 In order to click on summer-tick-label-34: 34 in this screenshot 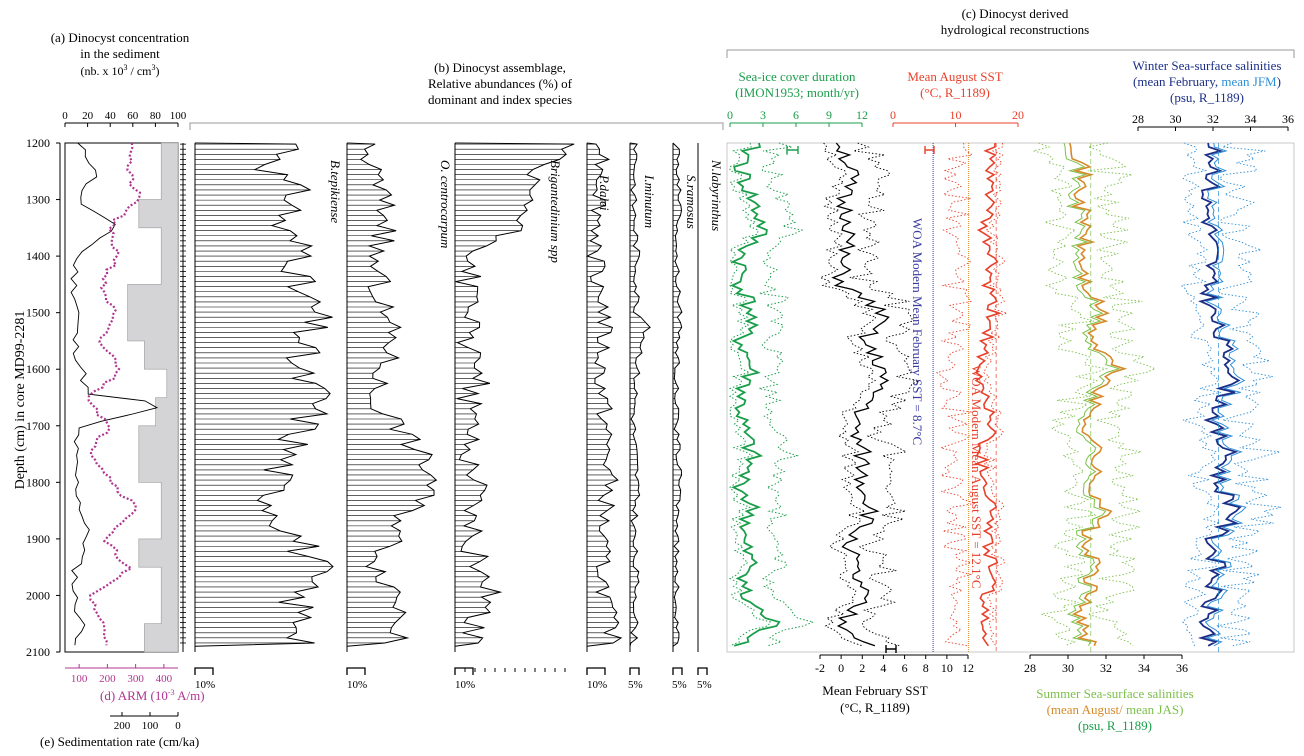, I will do `click(1144, 668)`.